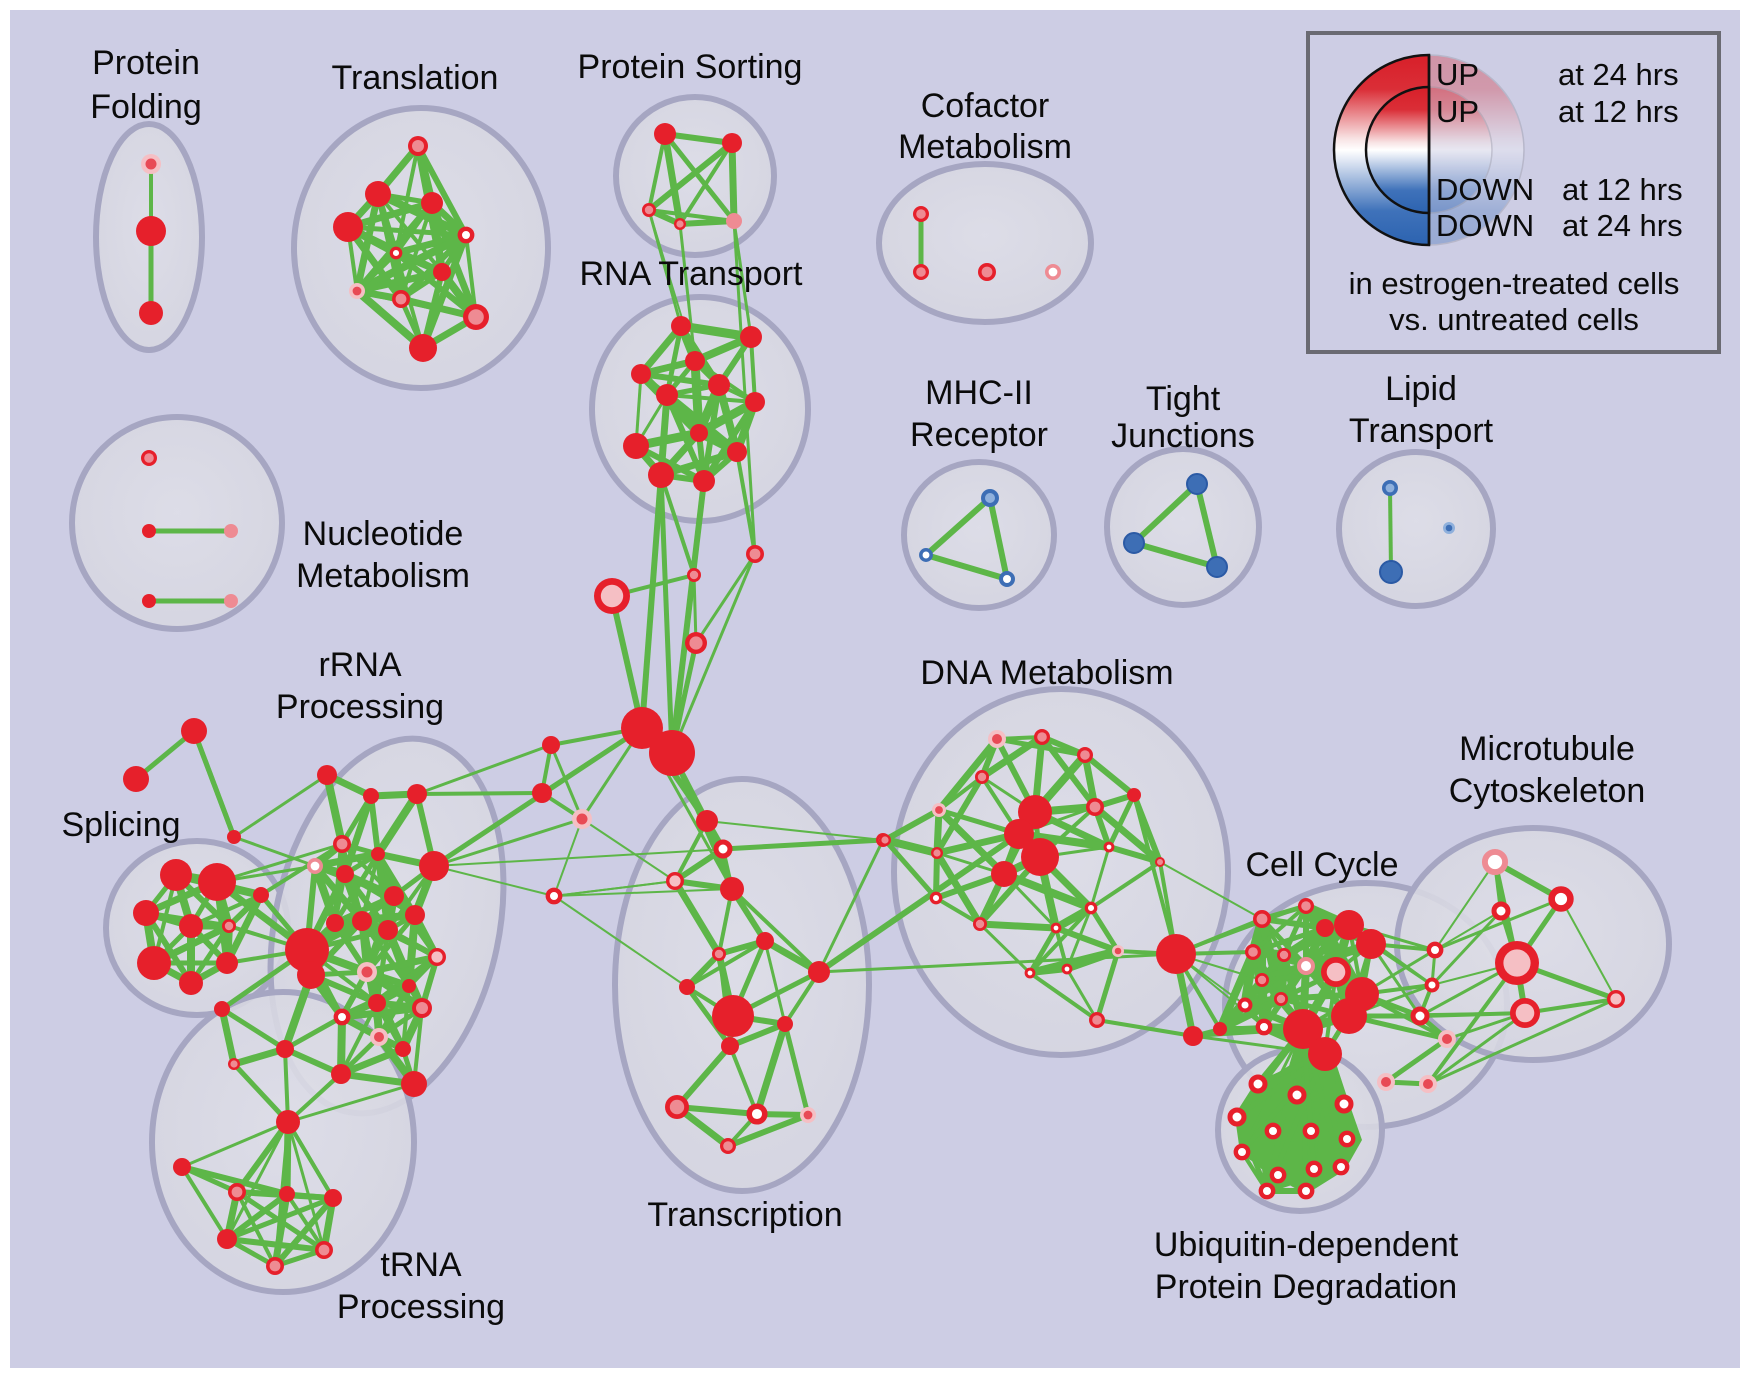 The width and height of the screenshot is (1750, 1376). I want to click on svg-text: Lipid, so click(1421, 389).